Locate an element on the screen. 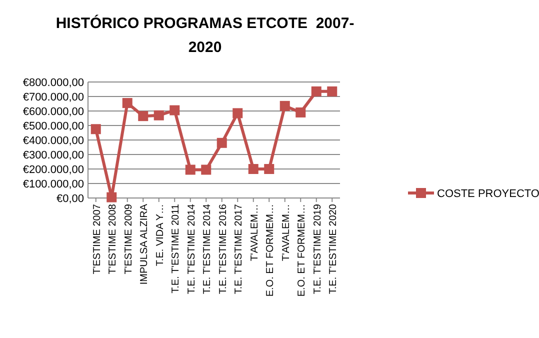 The width and height of the screenshot is (539, 338). y-tick-label: €200.000,00 is located at coordinates (53, 170).